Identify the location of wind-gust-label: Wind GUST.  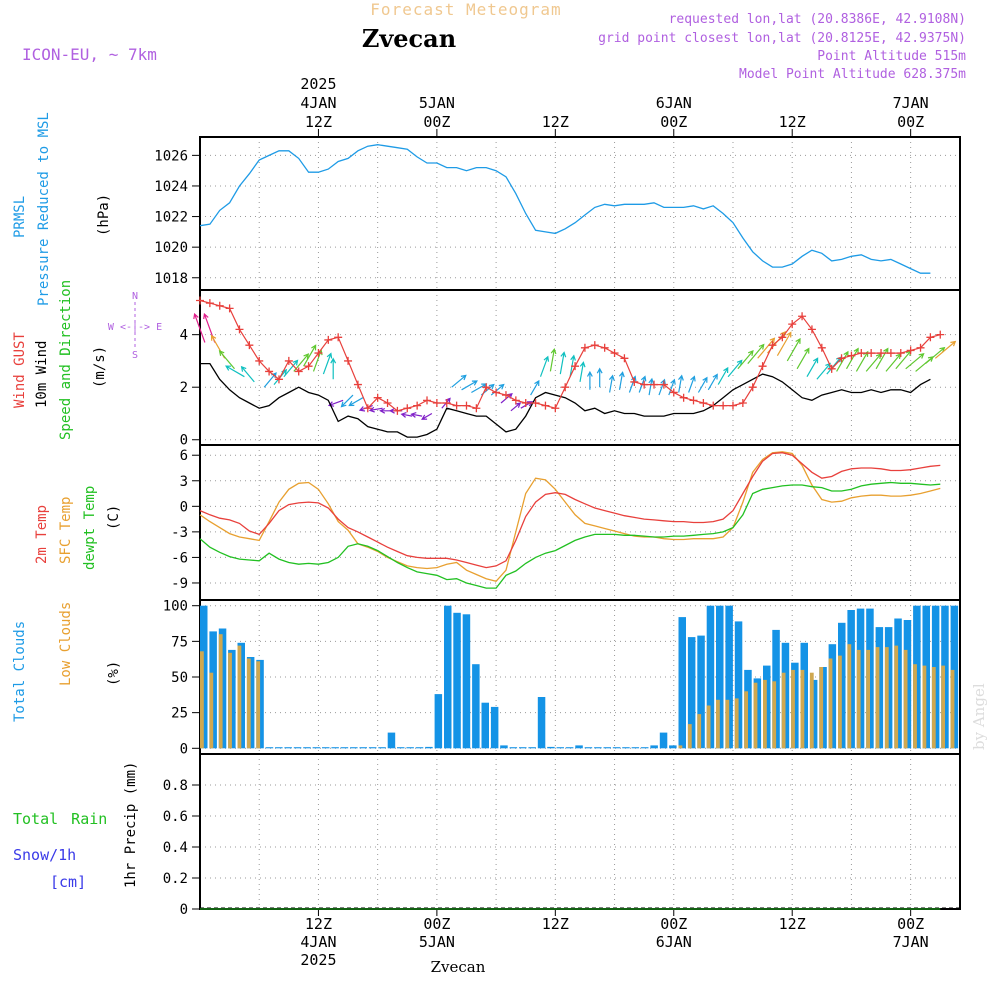
(20, 370).